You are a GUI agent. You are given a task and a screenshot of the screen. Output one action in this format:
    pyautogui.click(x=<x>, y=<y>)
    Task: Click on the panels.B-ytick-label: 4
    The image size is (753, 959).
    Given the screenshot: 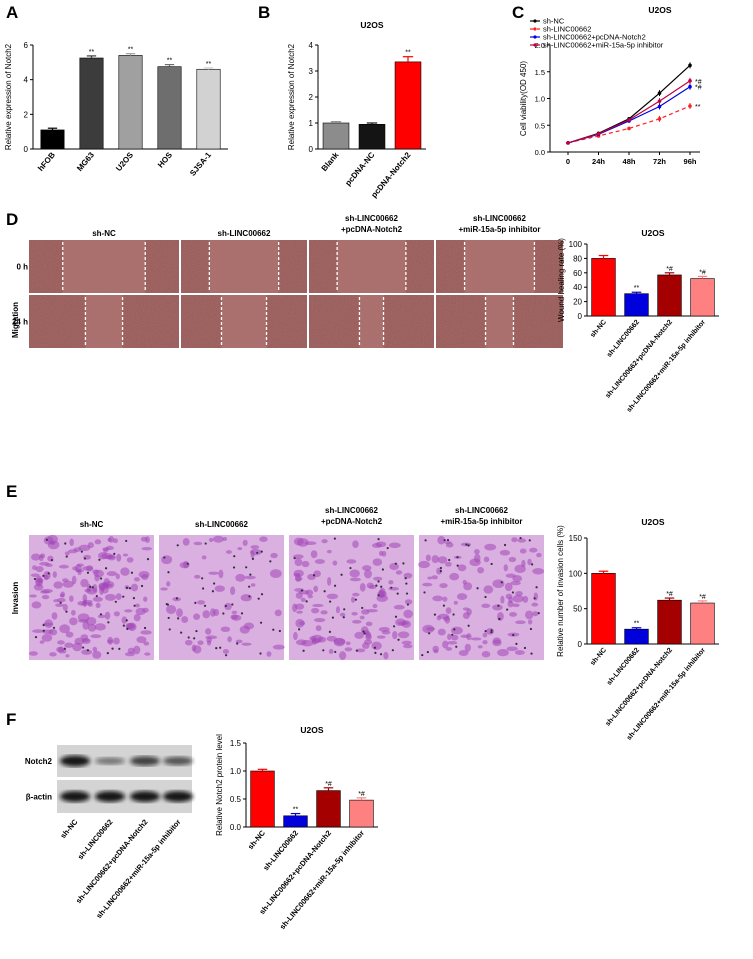 What is the action you would take?
    pyautogui.click(x=311, y=45)
    